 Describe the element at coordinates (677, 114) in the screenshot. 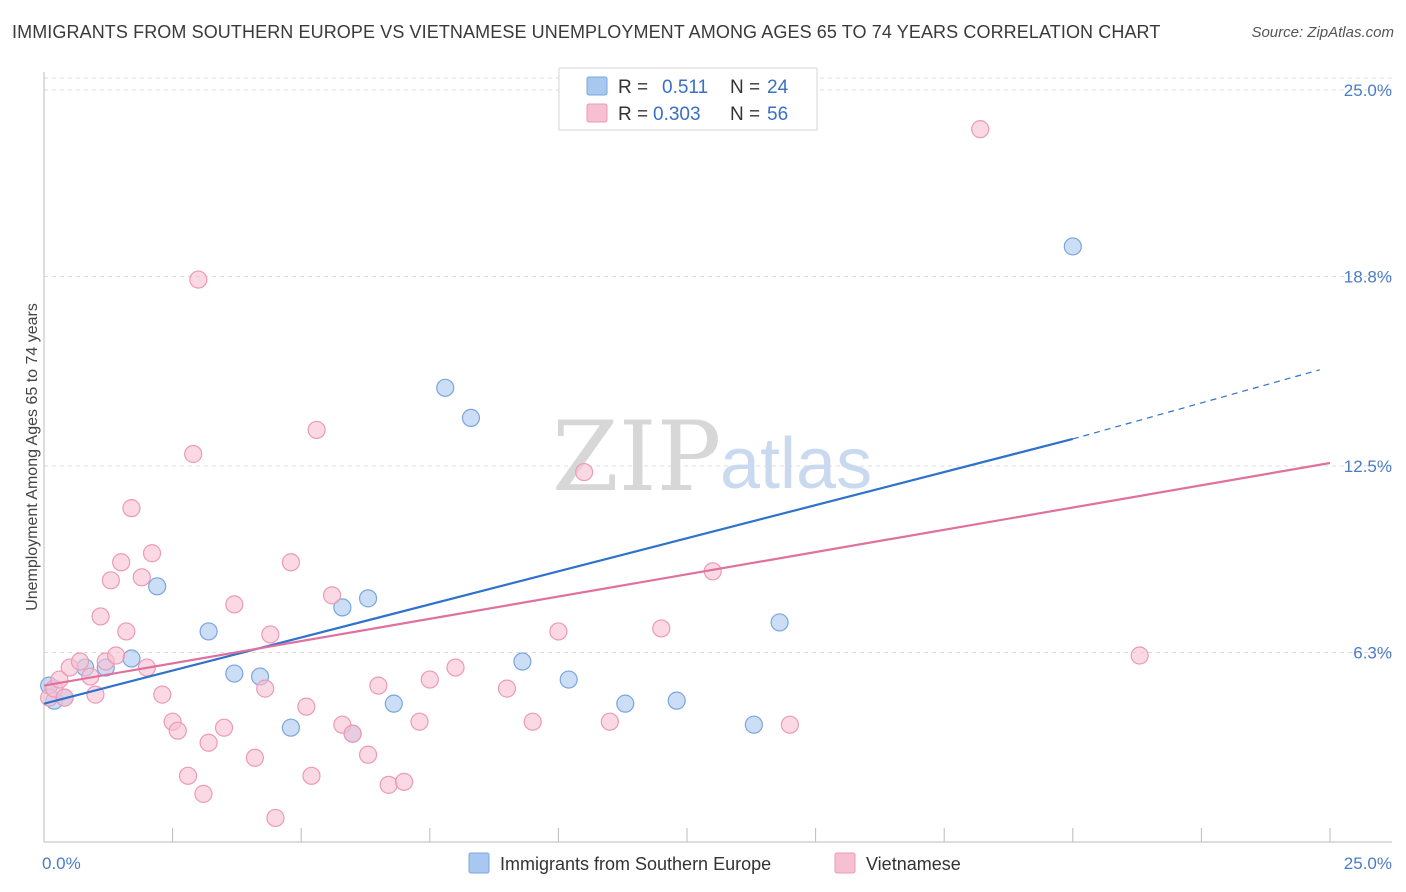

I see `legend-r-value-2: 0.303` at that location.